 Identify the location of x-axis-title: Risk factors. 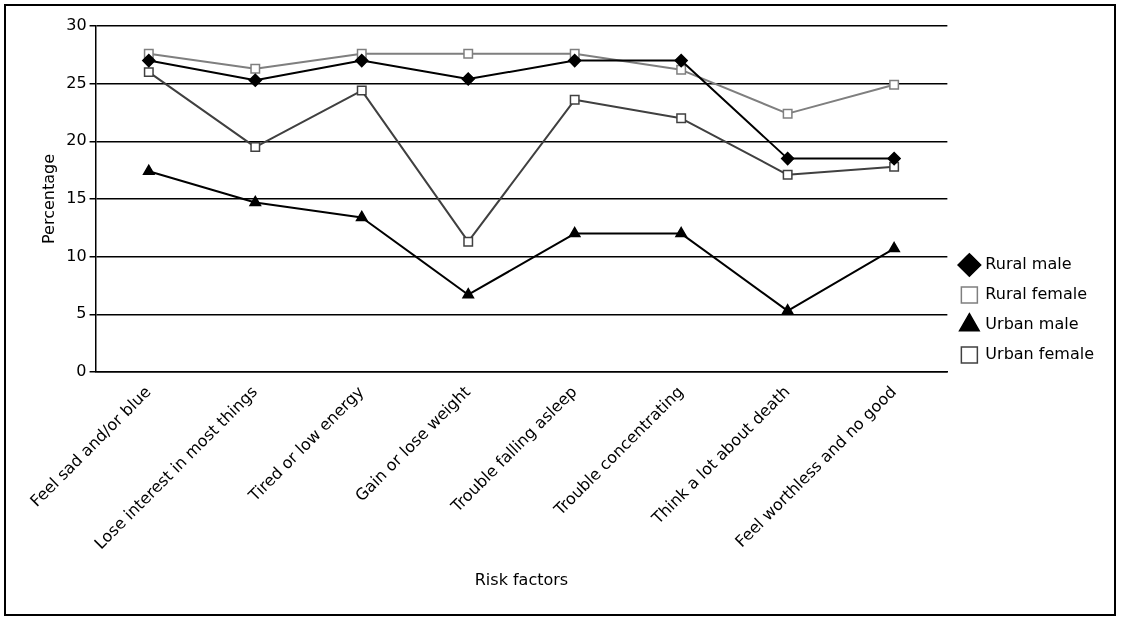
(521, 579).